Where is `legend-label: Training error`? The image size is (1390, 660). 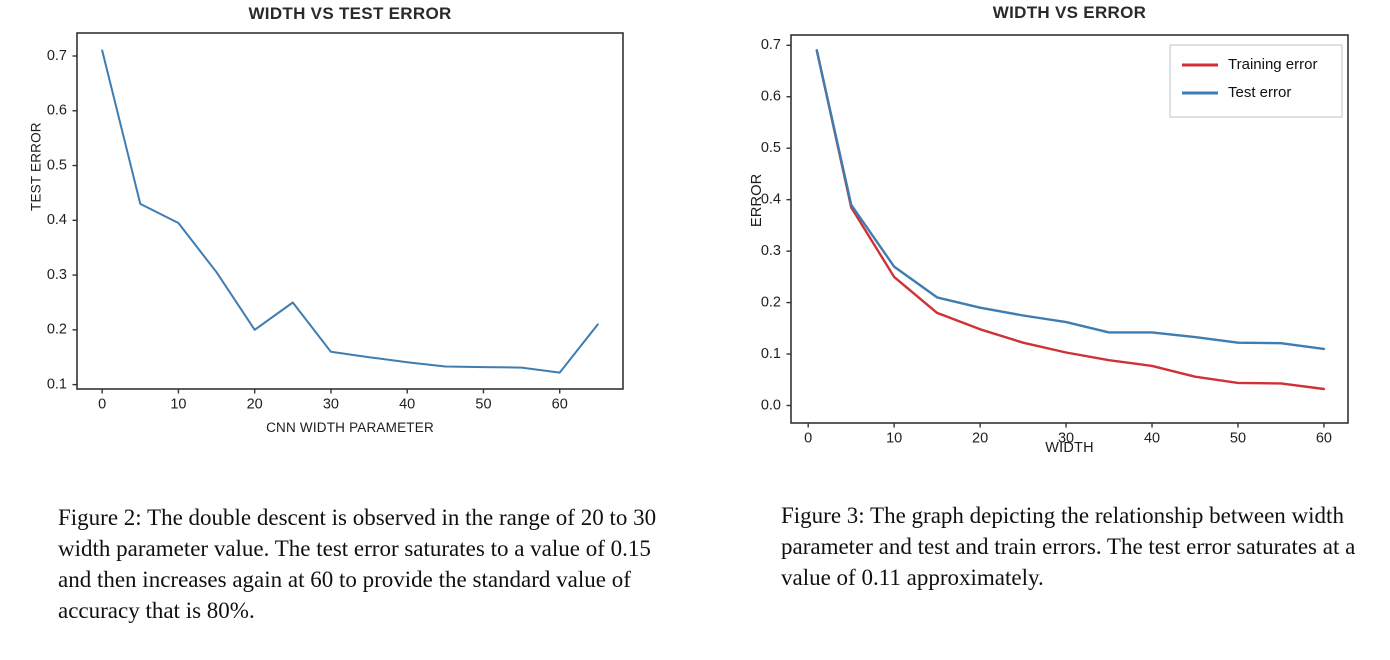 legend-label: Training error is located at coordinates (1272, 64).